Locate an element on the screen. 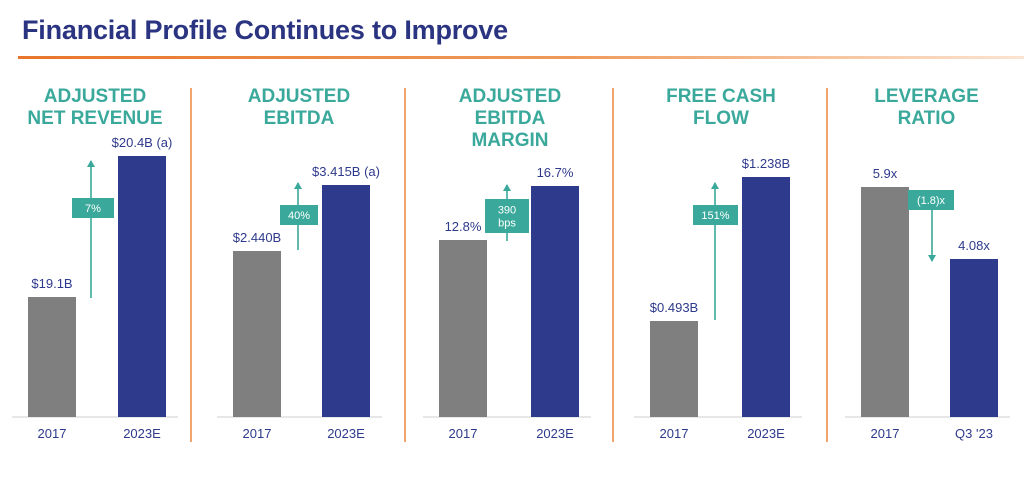 This screenshot has width=1024, height=483. data-label: 4.08x is located at coordinates (974, 245).